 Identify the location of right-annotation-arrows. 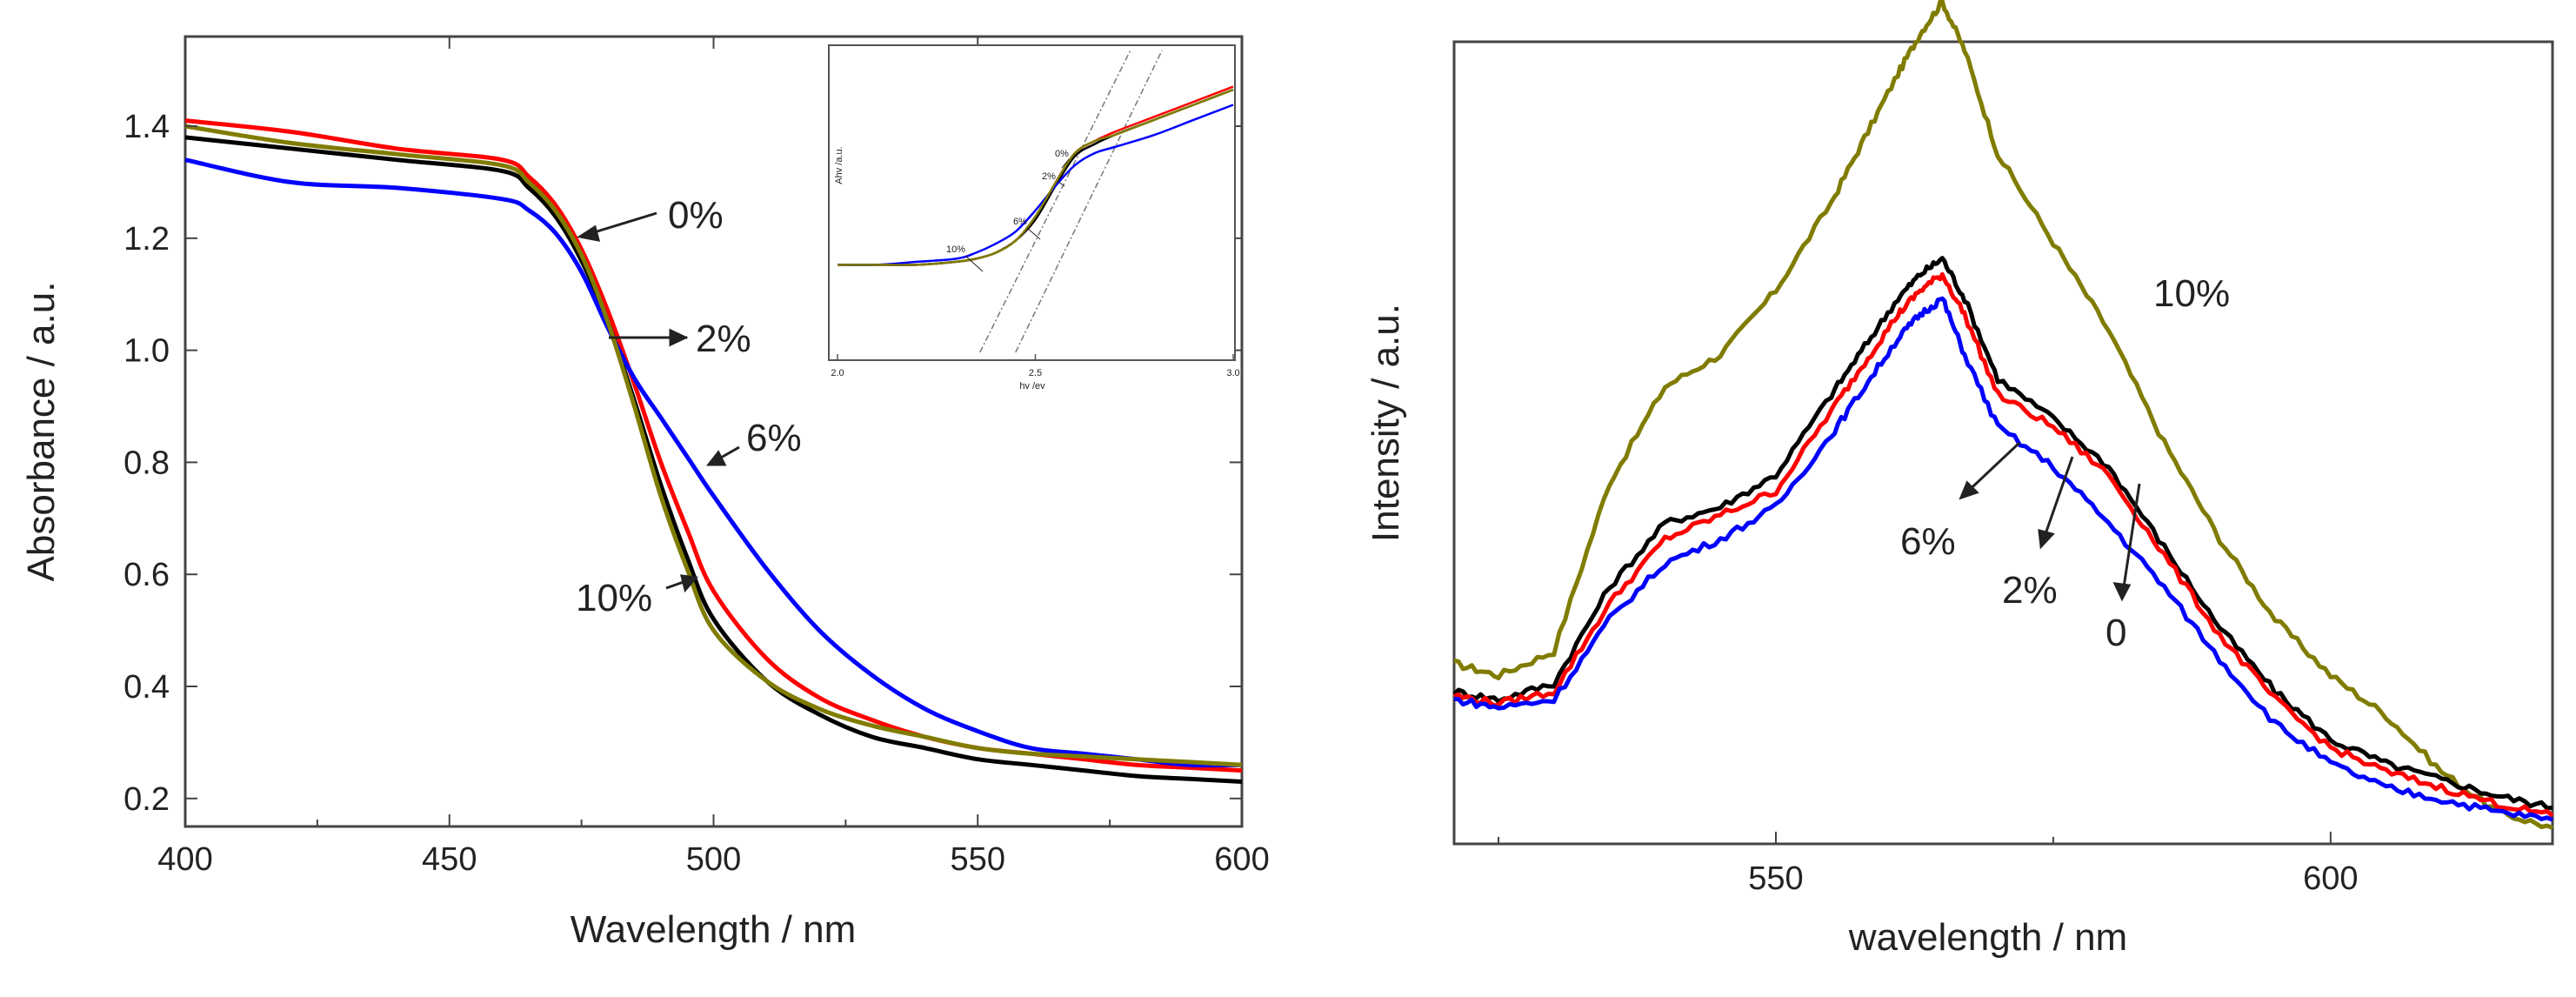
(2050, 521).